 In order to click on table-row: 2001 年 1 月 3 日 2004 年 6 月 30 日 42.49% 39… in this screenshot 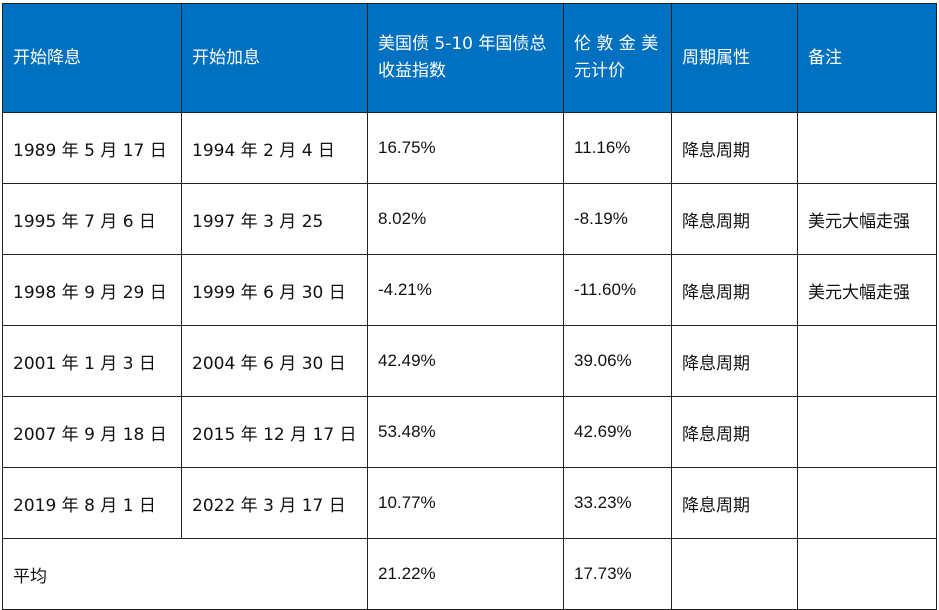, I will do `click(469, 361)`.